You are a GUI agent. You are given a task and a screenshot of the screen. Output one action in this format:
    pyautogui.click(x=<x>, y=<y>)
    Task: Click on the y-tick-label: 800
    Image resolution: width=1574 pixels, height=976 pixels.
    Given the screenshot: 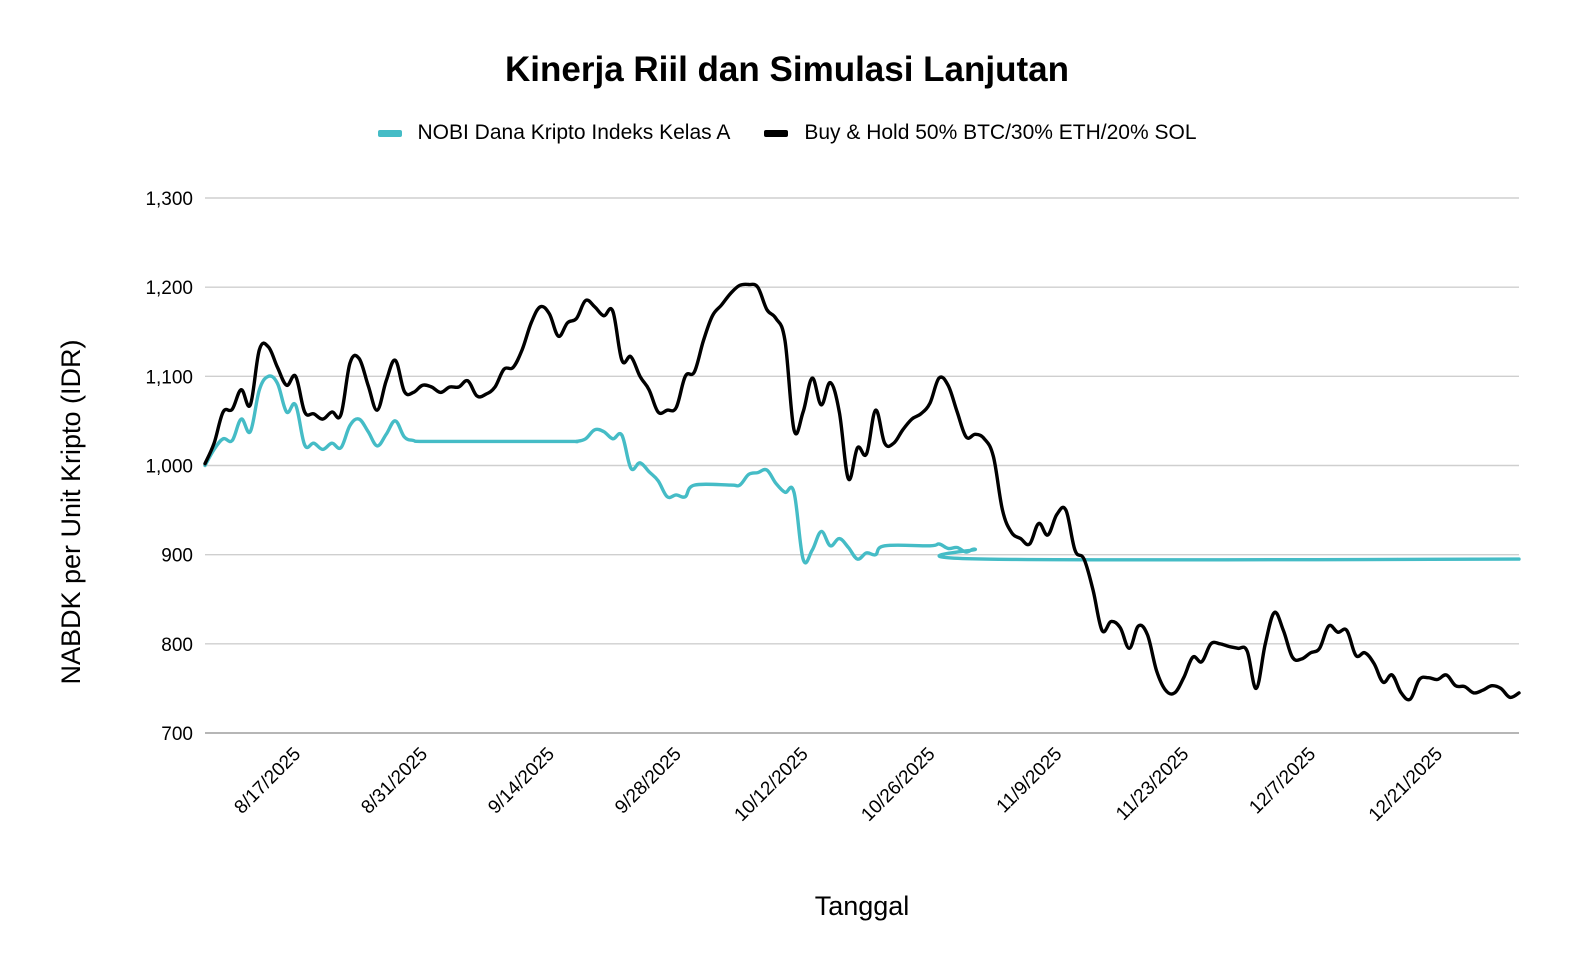 What is the action you would take?
    pyautogui.click(x=177, y=645)
    